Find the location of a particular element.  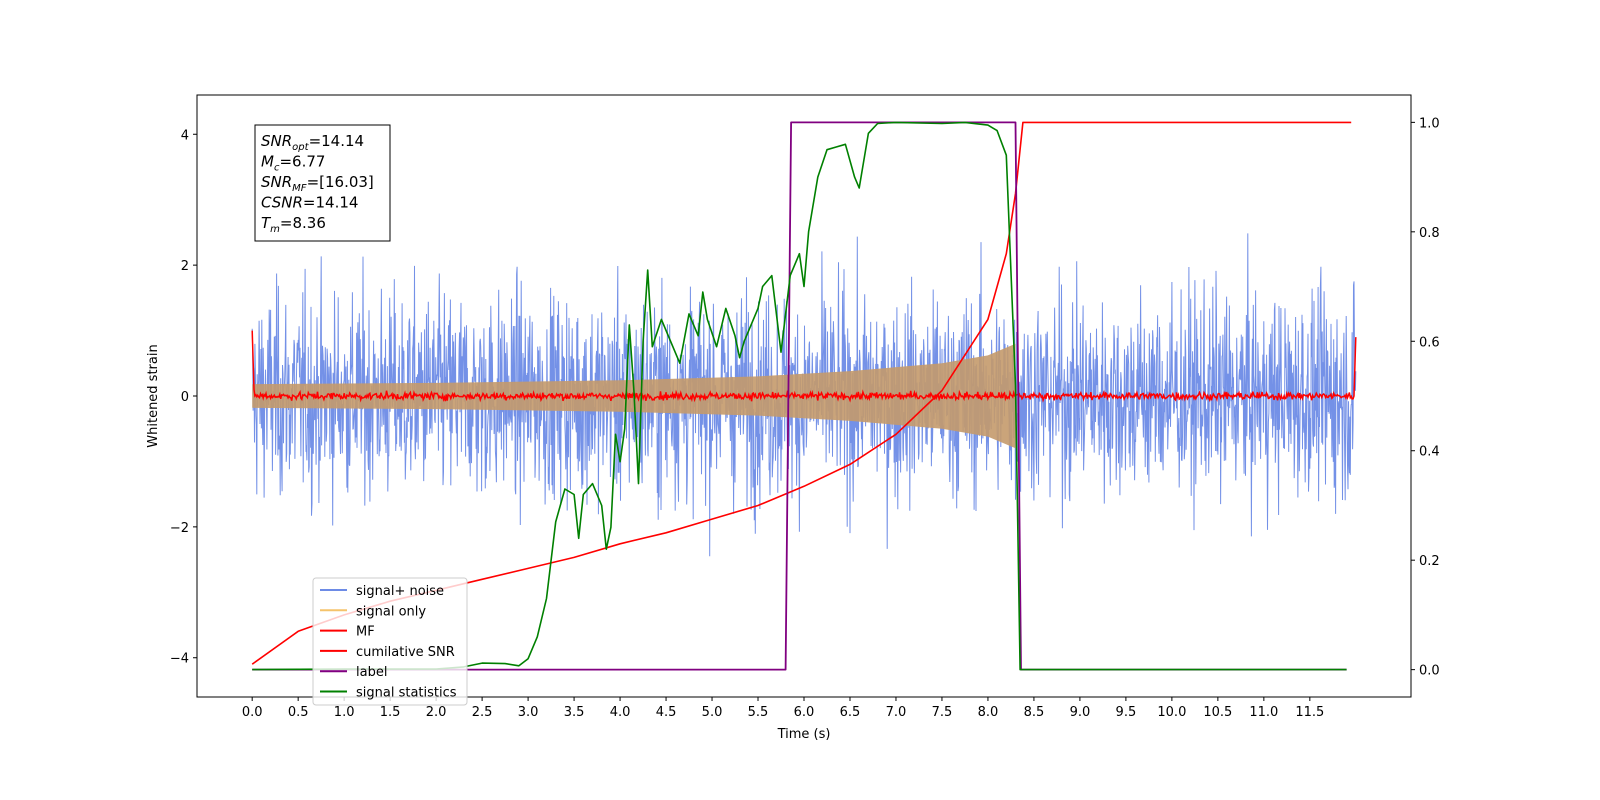

info-subscript: c is located at coordinates (277, 168).